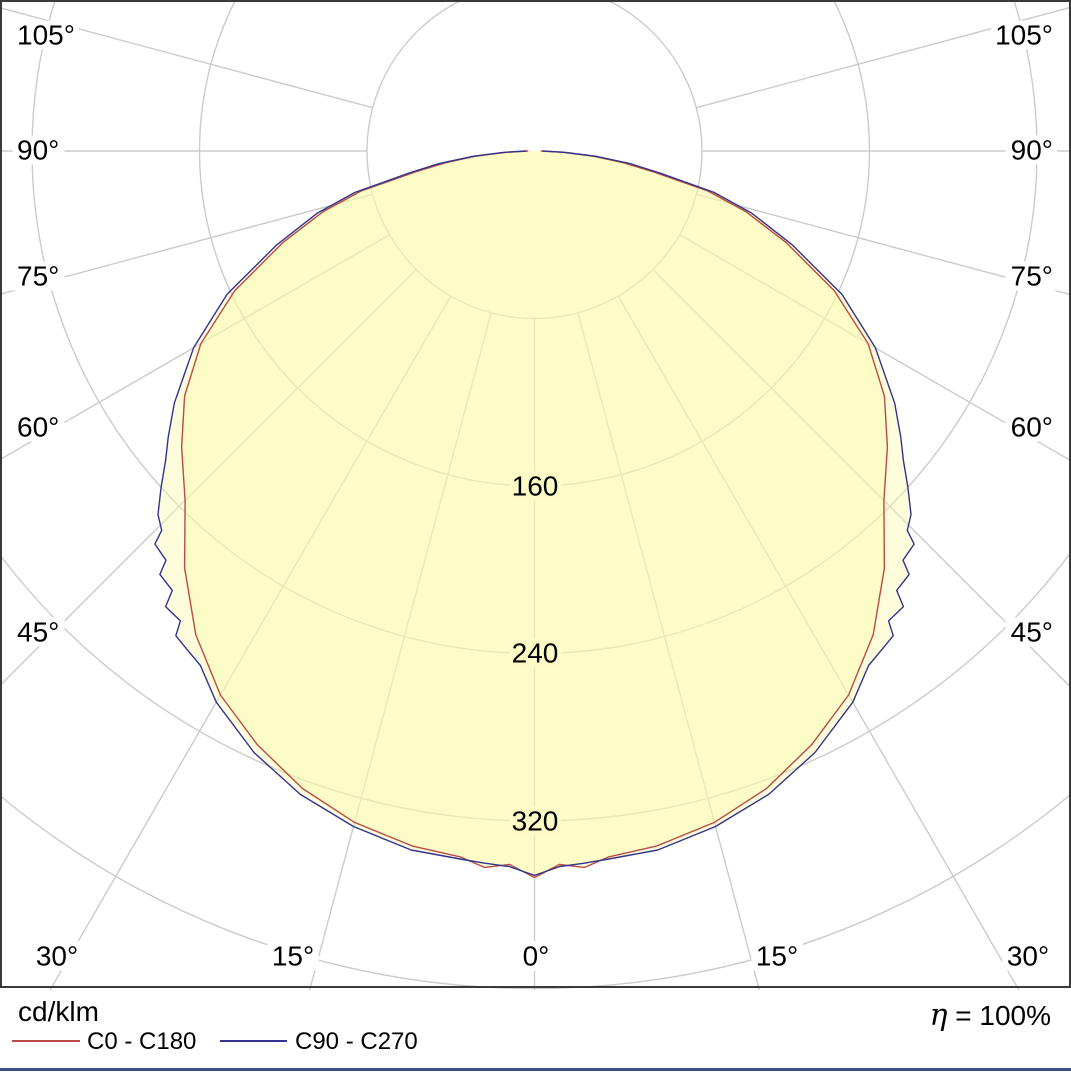  I want to click on angle-label-left: 75°, so click(38, 276).